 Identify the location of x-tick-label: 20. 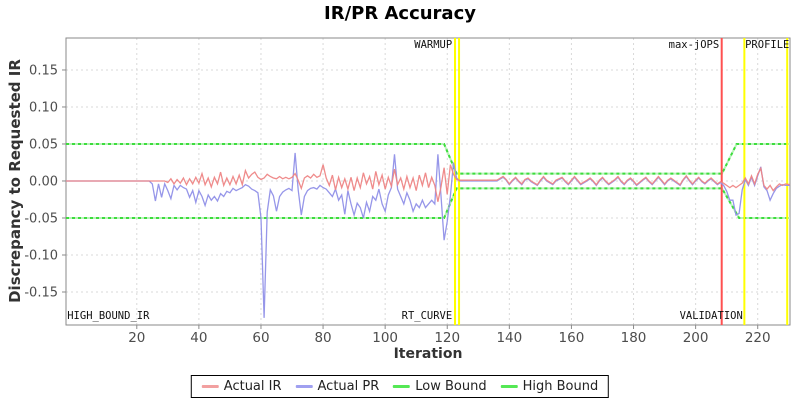
(136, 338).